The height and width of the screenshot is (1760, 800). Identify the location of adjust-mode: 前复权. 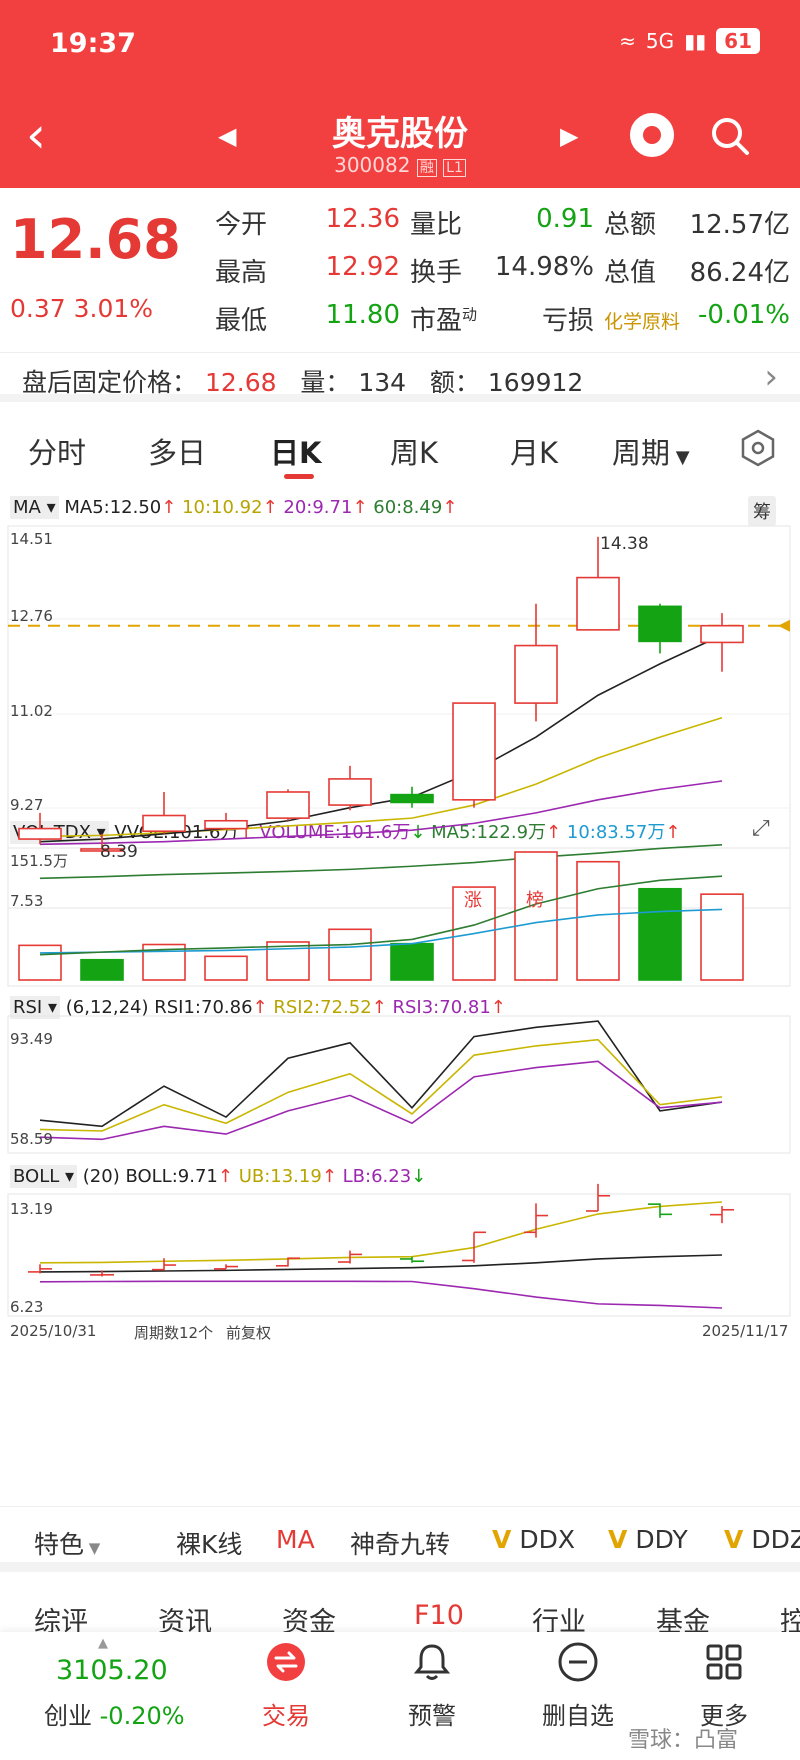
(249, 1333).